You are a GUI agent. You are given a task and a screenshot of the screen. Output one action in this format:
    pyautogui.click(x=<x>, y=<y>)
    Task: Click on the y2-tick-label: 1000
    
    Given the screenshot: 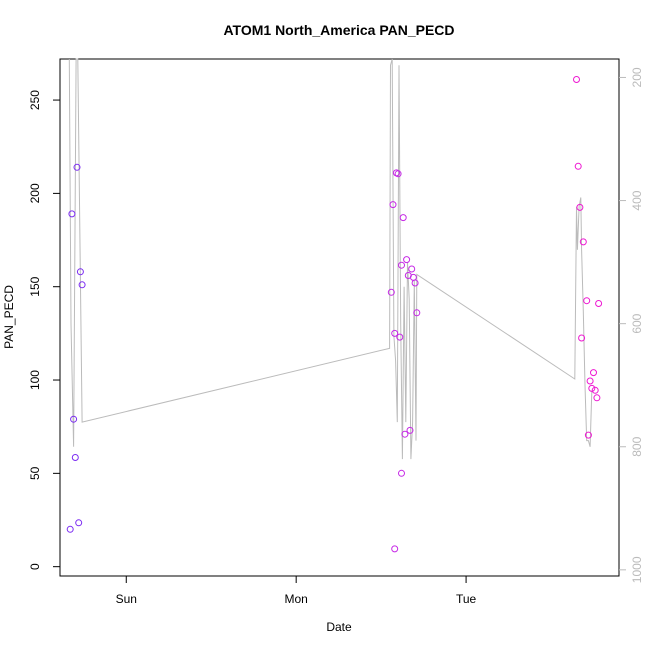 What is the action you would take?
    pyautogui.click(x=637, y=569)
    